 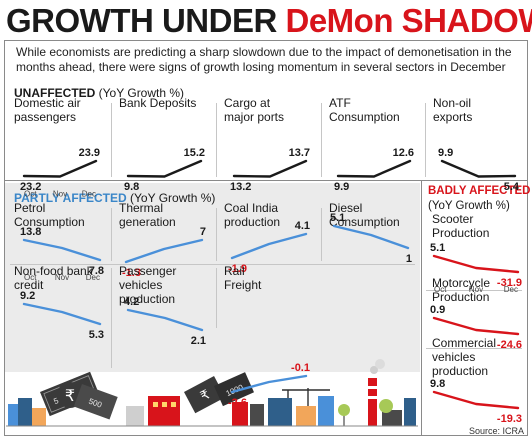 I want to click on col-divider-u1, so click(x=111, y=140).